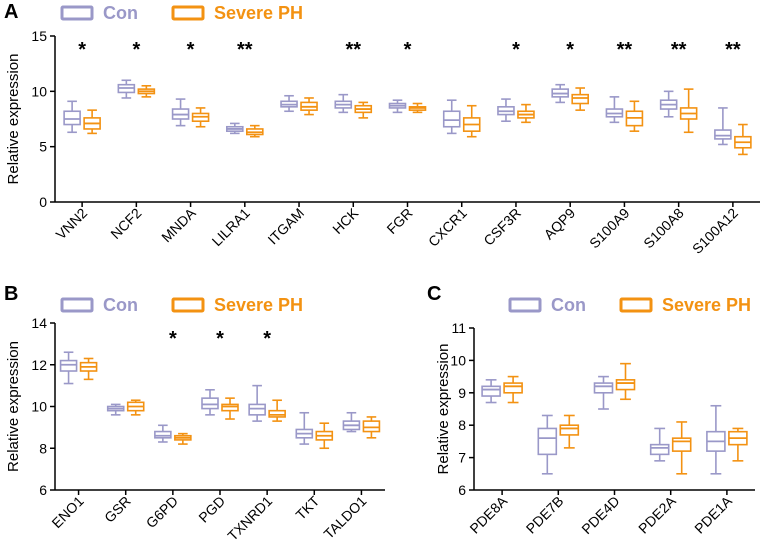 Image resolution: width=775 pixels, height=559 pixels. What do you see at coordinates (249, 518) in the screenshot?
I see `category-label: TXNRD1` at bounding box center [249, 518].